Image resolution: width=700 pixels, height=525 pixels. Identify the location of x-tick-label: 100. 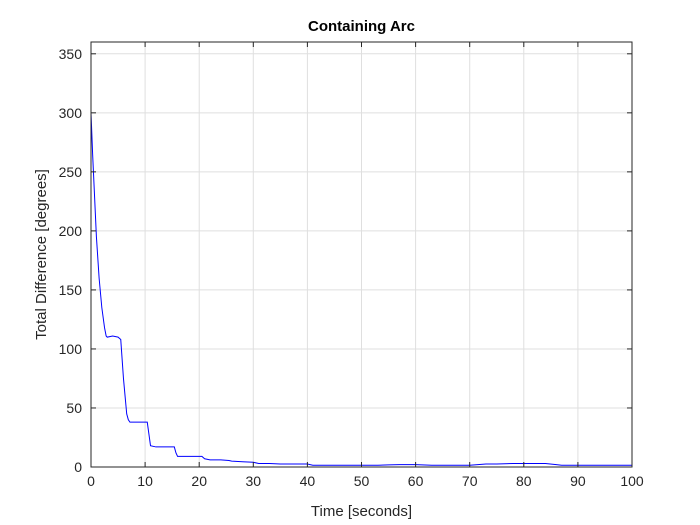
(632, 481).